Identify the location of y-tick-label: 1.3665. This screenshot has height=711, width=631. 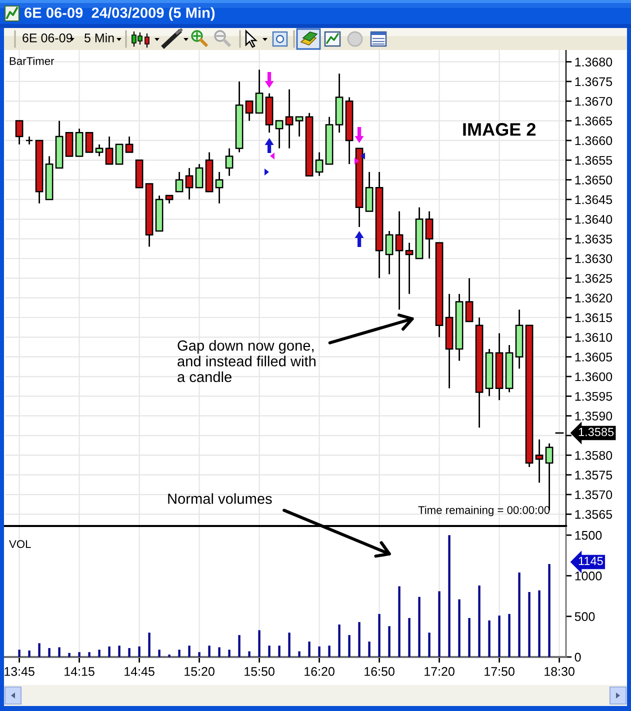
(593, 121).